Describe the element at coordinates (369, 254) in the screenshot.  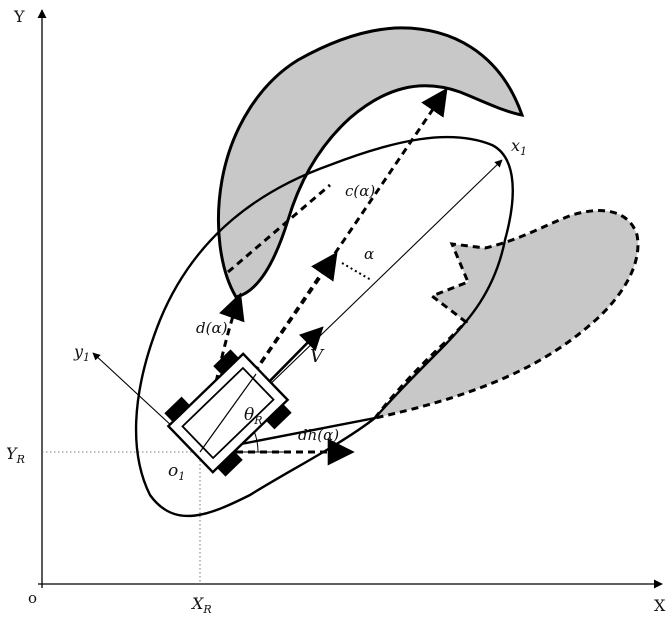
I see `alpha-label: α` at that location.